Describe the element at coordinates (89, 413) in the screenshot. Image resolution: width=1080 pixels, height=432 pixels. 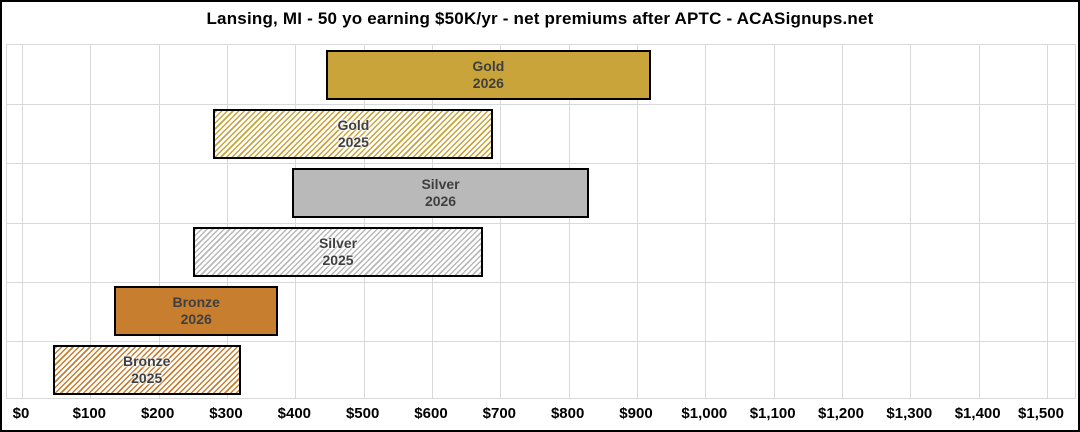
I see `x-tick-label-100: $100` at that location.